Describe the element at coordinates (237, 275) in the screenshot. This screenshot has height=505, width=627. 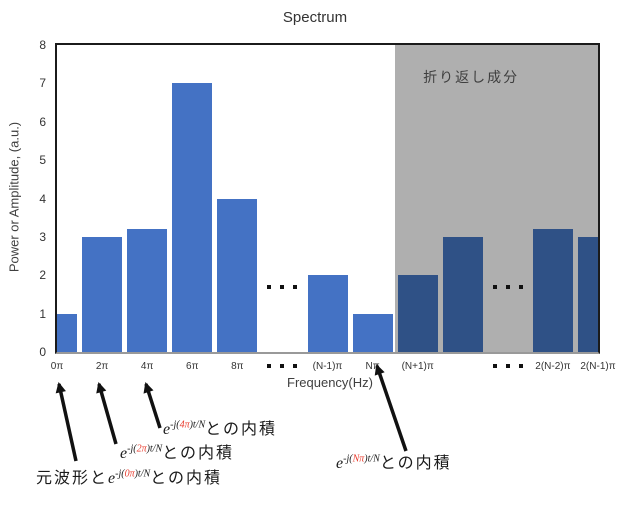
I see `bar-8π` at that location.